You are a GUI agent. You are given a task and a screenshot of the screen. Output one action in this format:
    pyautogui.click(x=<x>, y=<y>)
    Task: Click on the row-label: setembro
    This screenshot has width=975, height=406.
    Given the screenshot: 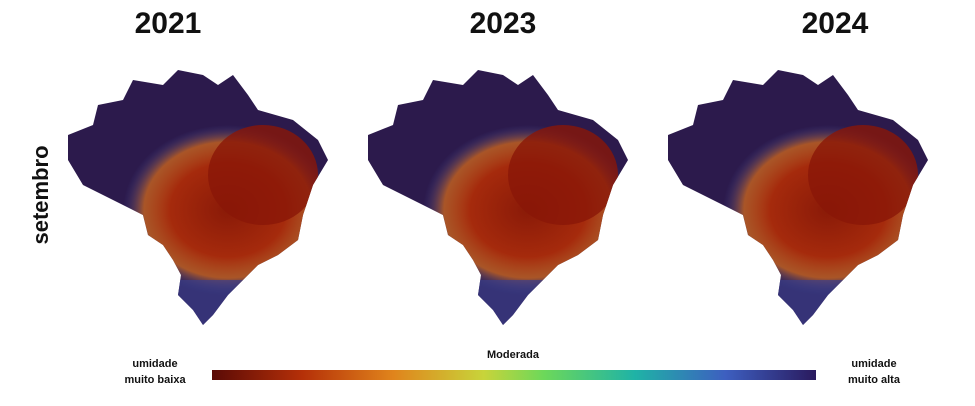 What is the action you would take?
    pyautogui.click(x=40, y=194)
    